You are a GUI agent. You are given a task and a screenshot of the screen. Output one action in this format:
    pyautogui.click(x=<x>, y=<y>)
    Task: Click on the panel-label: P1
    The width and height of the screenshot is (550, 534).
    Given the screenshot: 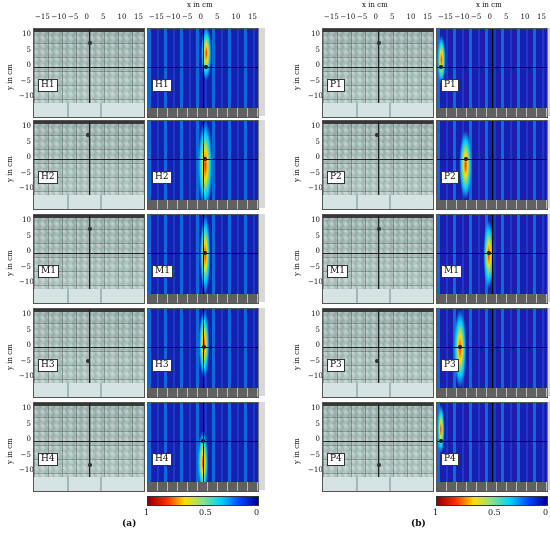 What is the action you would take?
    pyautogui.click(x=450, y=85)
    